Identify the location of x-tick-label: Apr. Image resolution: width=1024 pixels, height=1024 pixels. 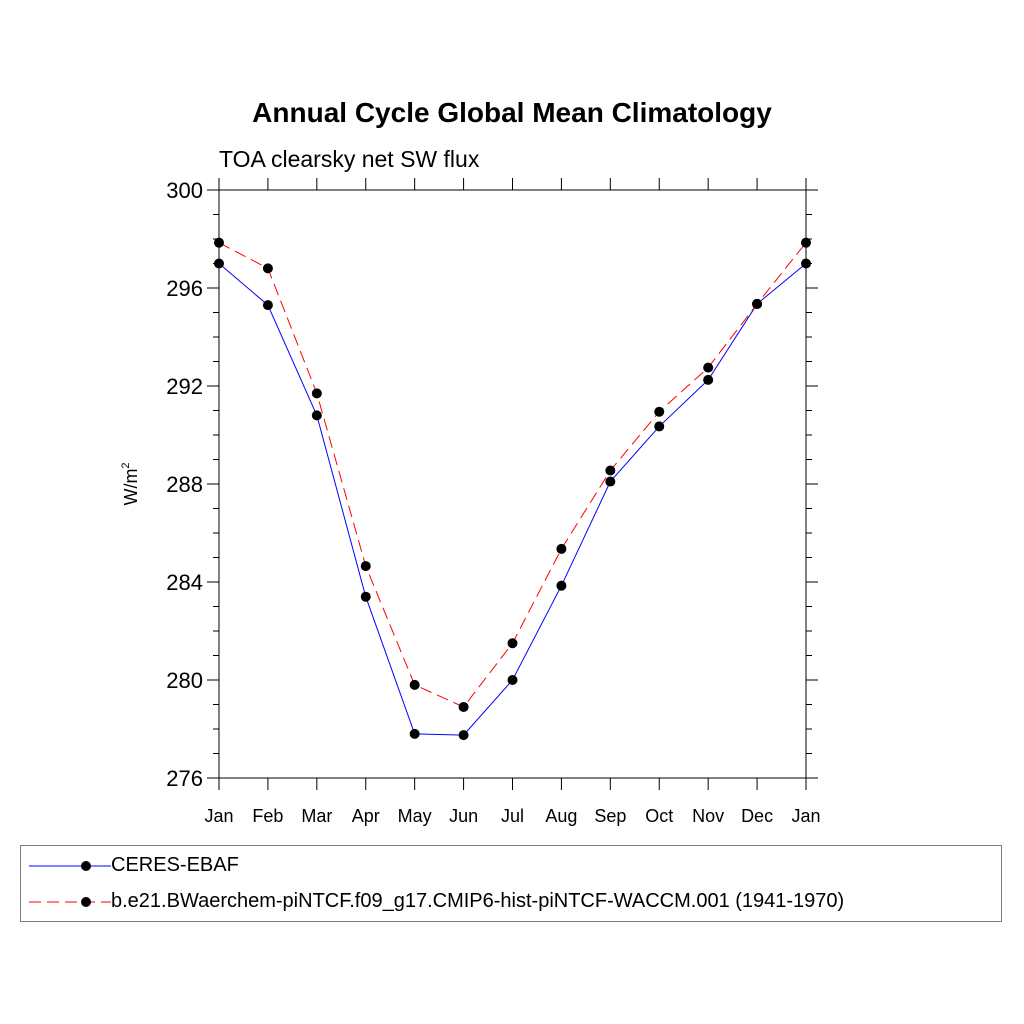
(366, 816).